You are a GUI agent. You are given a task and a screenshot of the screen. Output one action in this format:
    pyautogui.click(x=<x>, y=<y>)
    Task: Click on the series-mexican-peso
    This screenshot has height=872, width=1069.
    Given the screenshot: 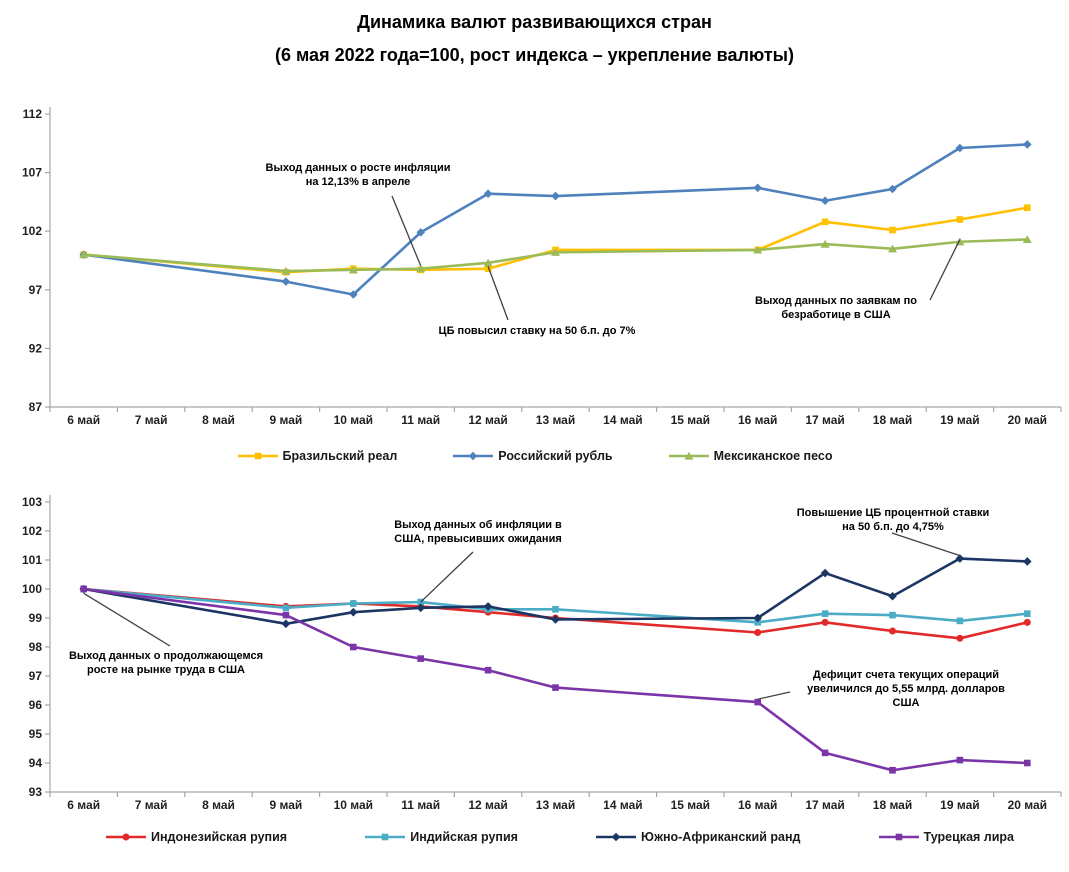 What is the action you would take?
    pyautogui.click(x=555, y=255)
    